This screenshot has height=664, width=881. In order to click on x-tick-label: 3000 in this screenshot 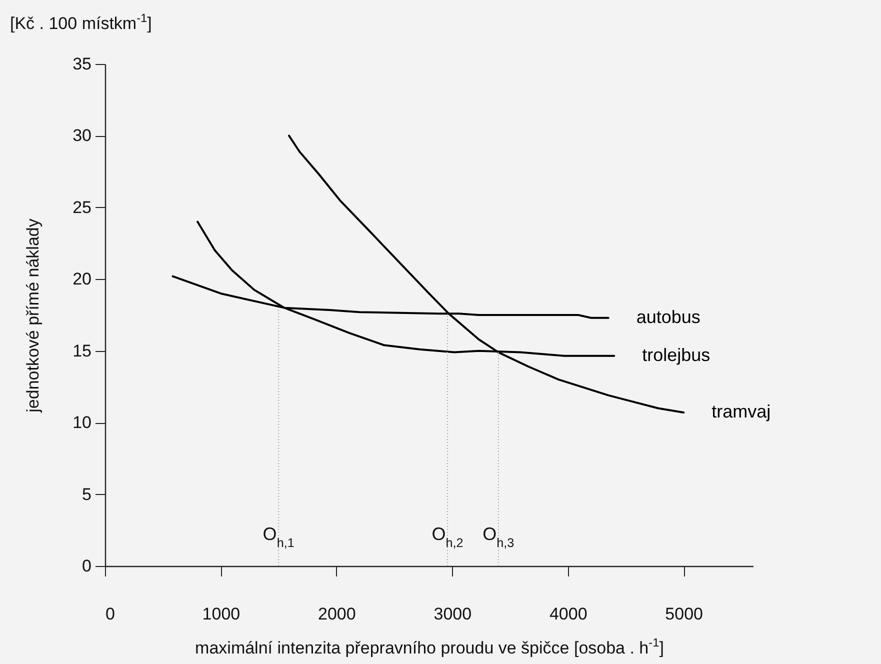, I will do `click(453, 614)`.